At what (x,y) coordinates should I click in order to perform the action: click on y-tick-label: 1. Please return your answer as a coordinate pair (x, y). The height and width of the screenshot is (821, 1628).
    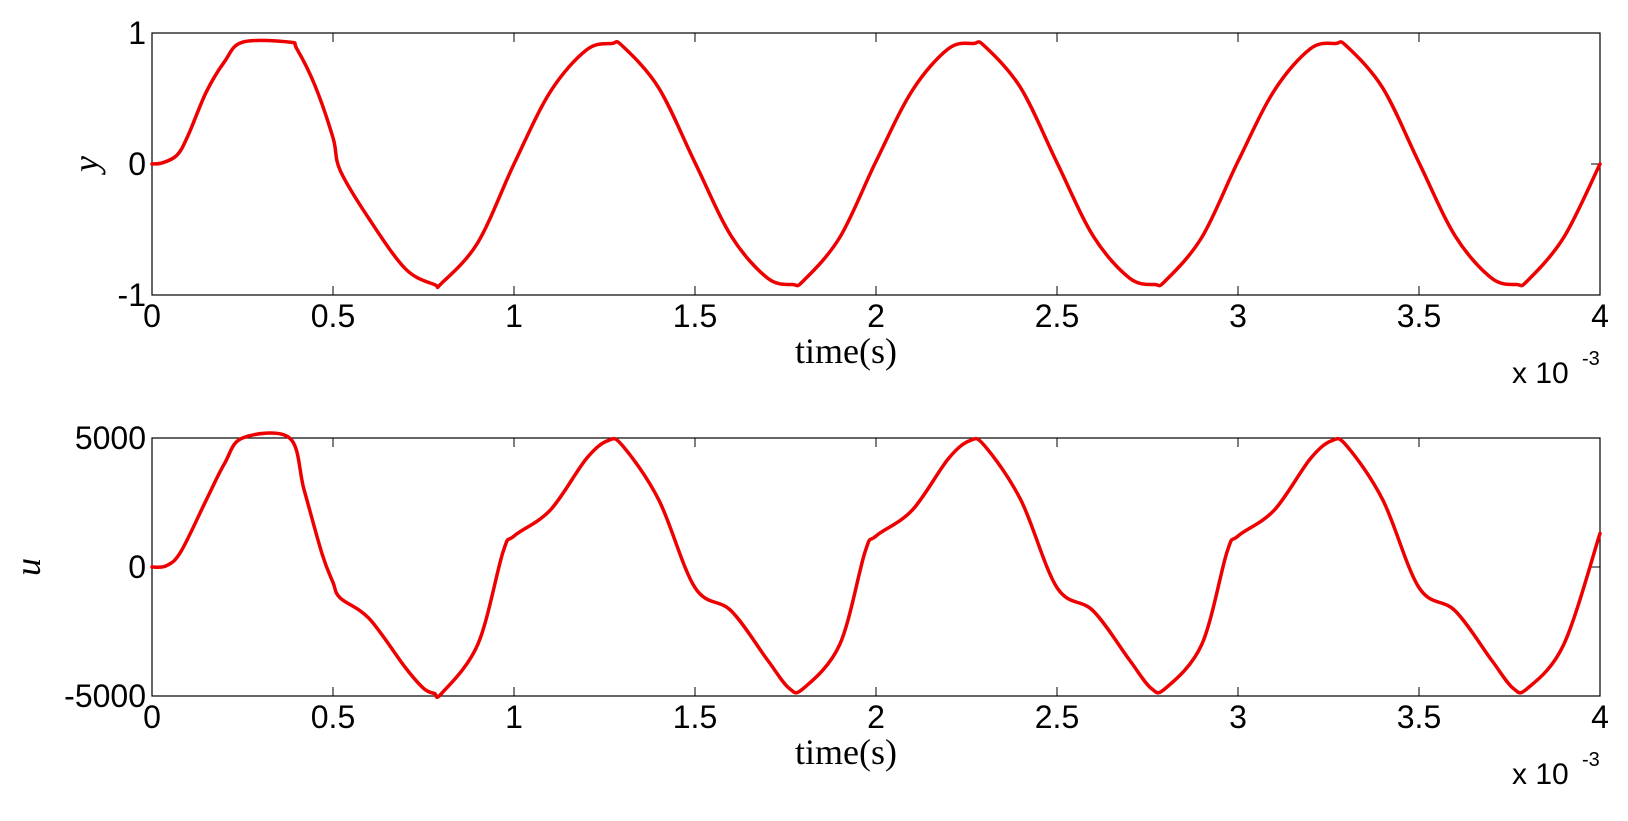
    Looking at the image, I should click on (137, 33).